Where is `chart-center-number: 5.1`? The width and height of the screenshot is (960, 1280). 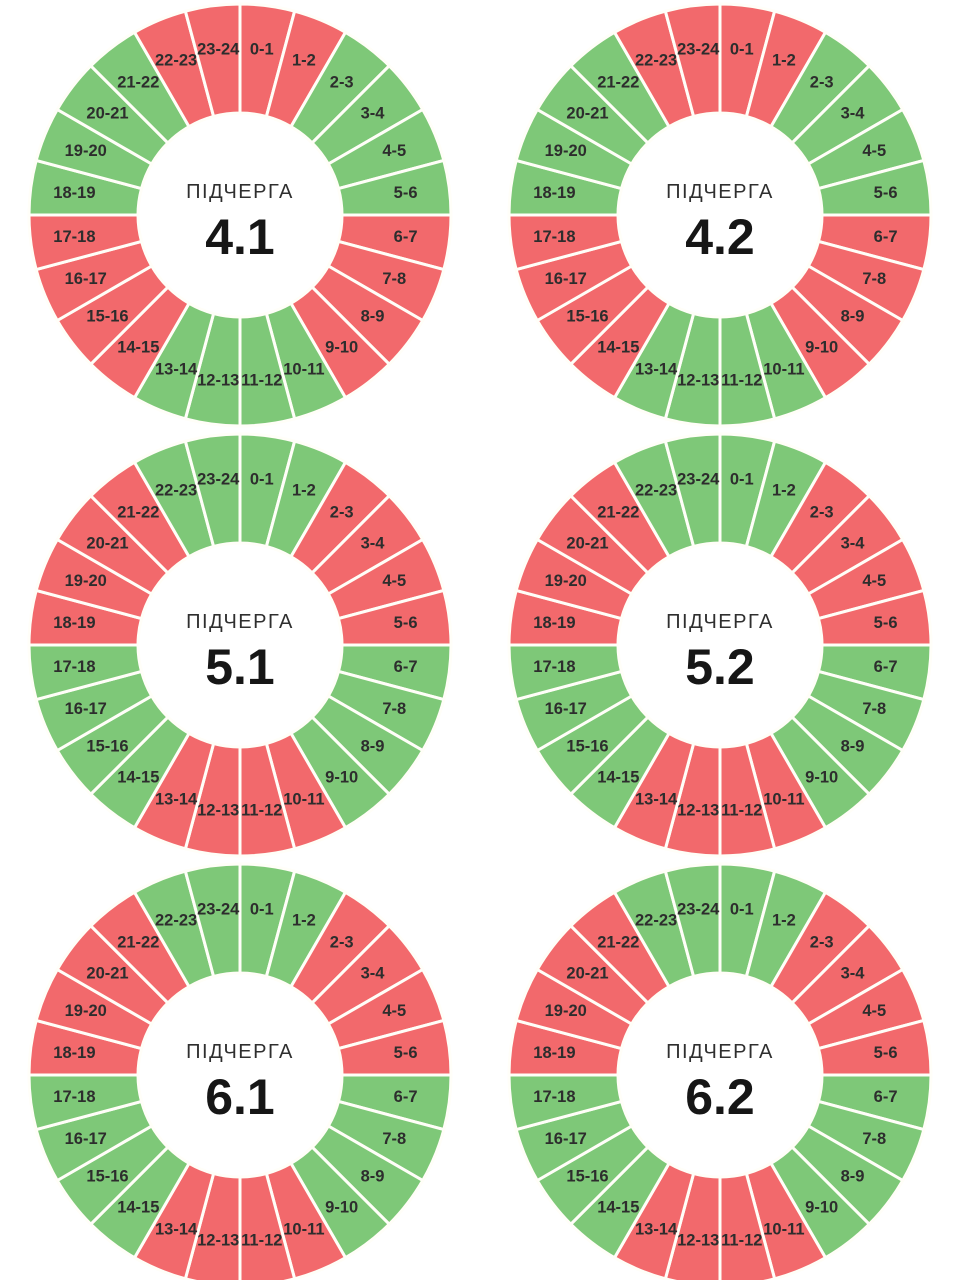 chart-center-number: 5.1 is located at coordinates (240, 667).